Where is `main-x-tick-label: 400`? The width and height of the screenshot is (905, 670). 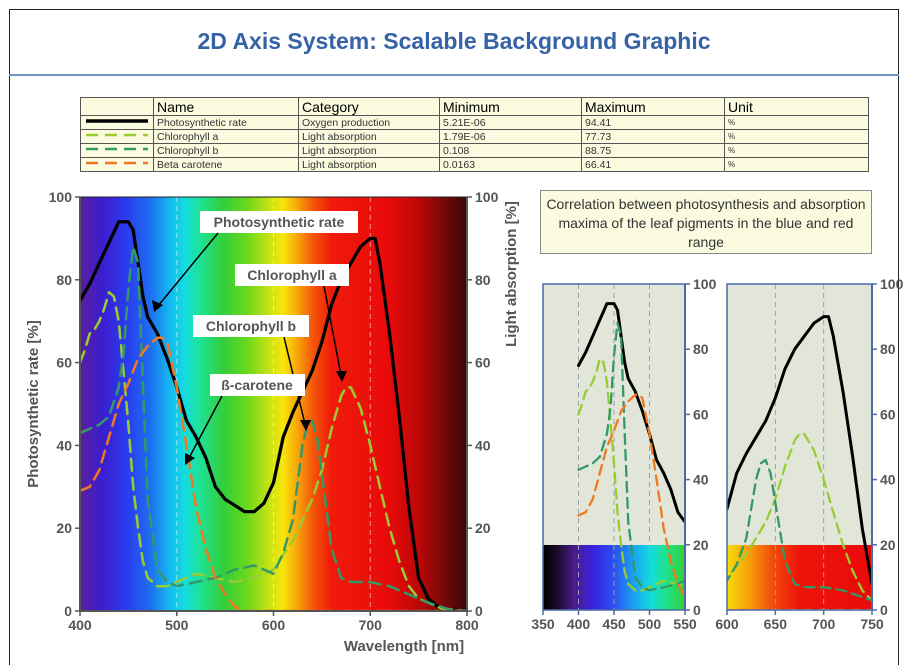
main-x-tick-label: 400 is located at coordinates (80, 625).